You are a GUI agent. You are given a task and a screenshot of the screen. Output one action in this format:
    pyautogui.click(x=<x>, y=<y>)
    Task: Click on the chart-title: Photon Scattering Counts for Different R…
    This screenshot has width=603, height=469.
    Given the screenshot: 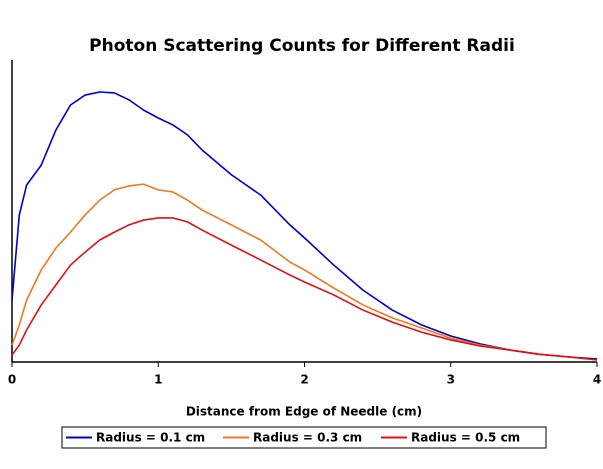 What is the action you would take?
    pyautogui.click(x=302, y=46)
    